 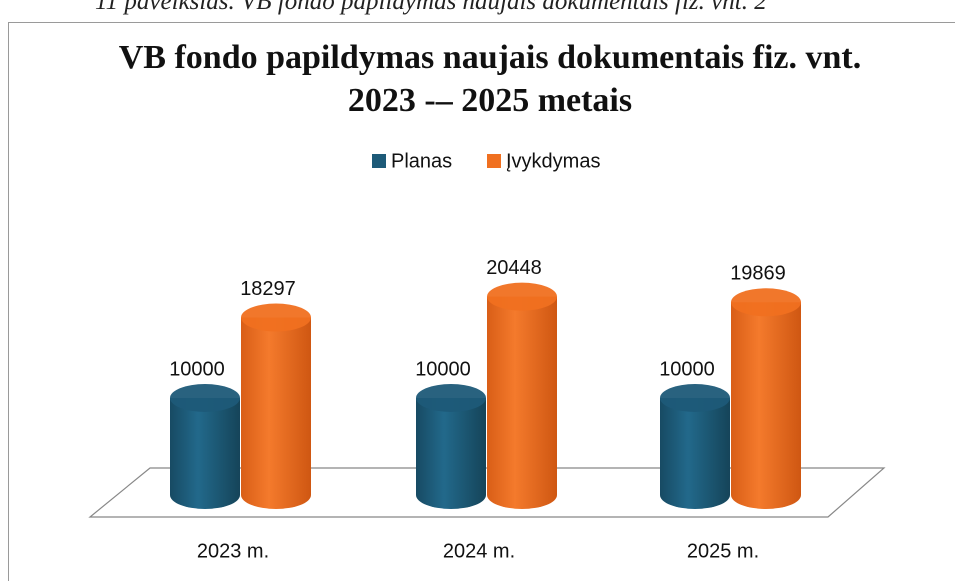 What do you see at coordinates (723, 551) in the screenshot?
I see `x-tick-label: 2025 m.` at bounding box center [723, 551].